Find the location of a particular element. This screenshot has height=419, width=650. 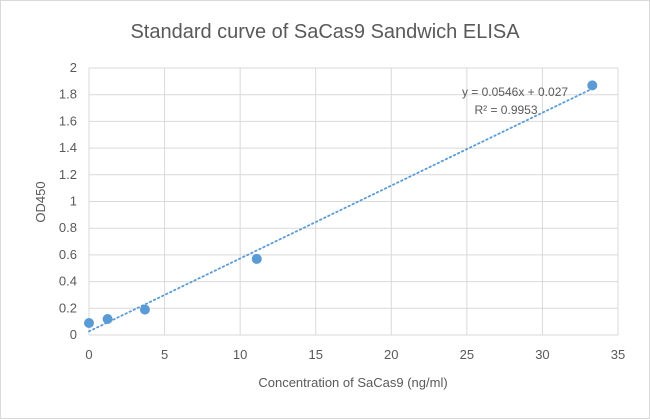

y-tick-label-10: 2 is located at coordinates (73, 67).